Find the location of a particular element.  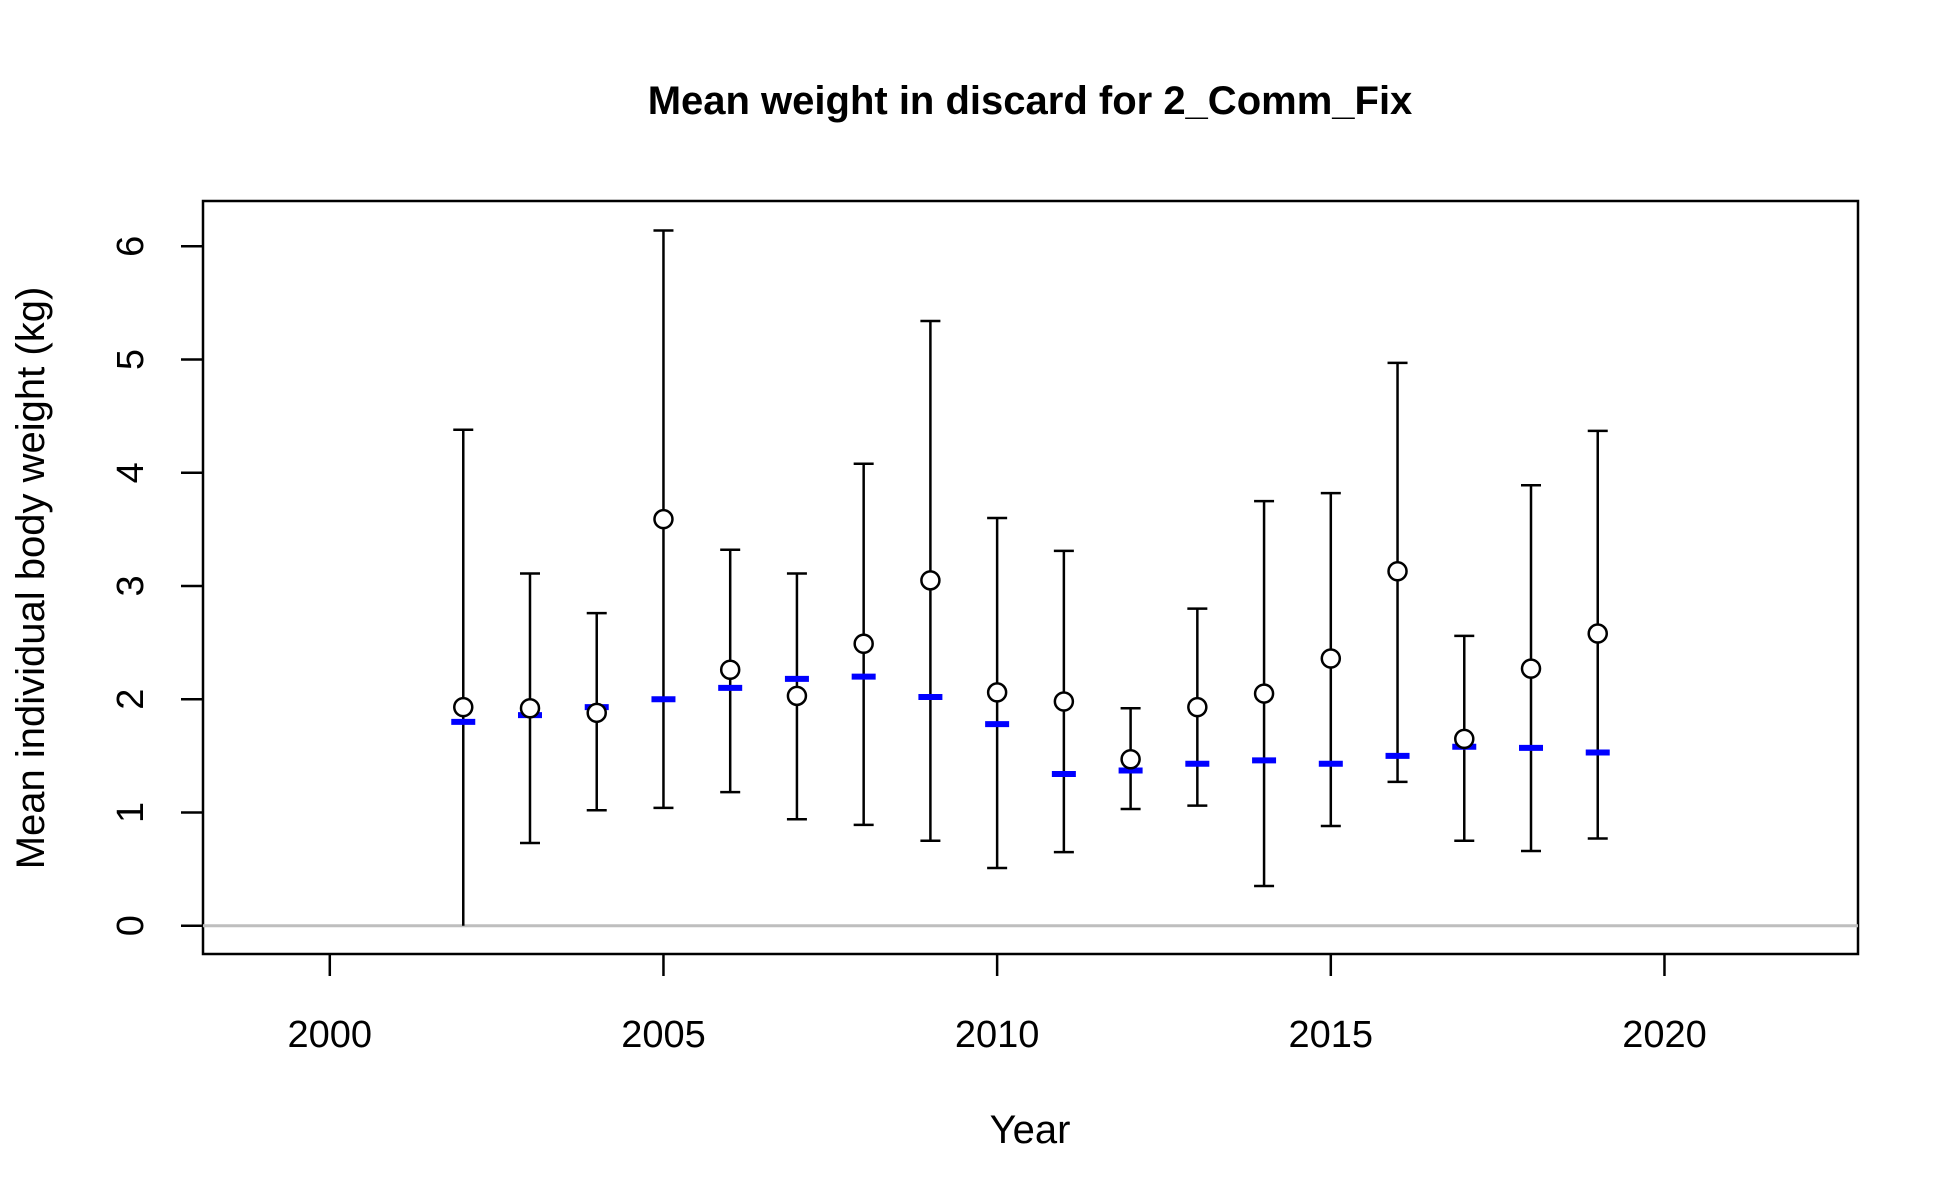

y-tick-label: 4 is located at coordinates (131, 472).